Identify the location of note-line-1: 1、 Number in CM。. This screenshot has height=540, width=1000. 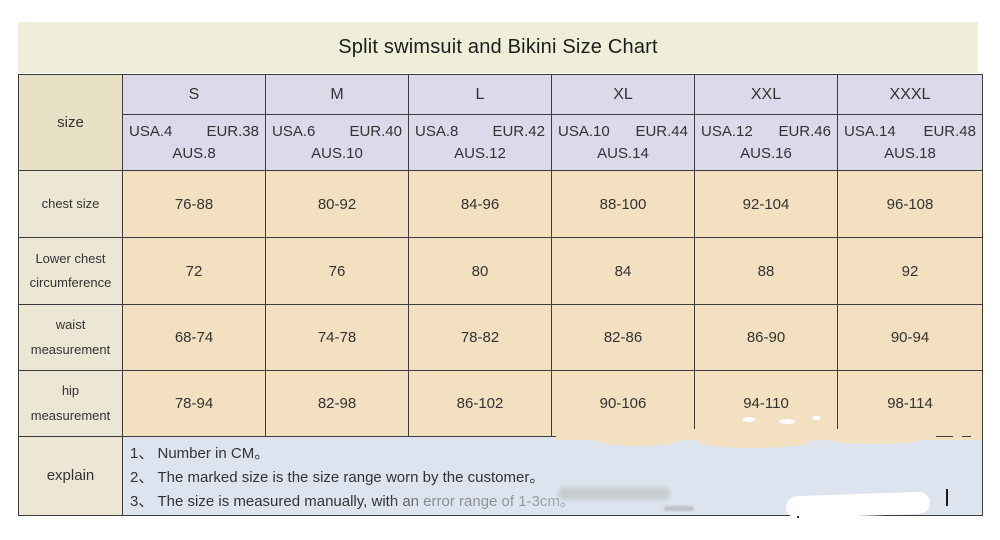
(200, 453).